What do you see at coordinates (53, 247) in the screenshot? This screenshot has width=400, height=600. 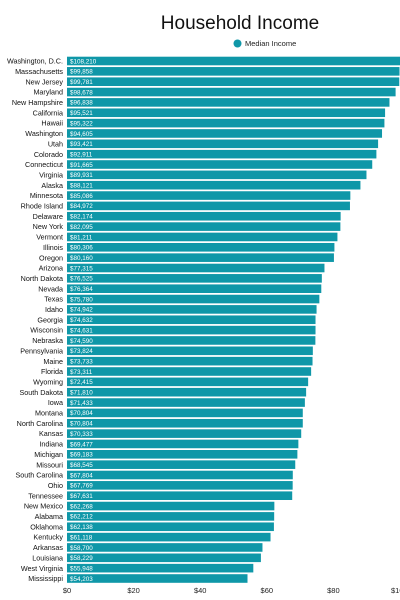 I see `category-label-illinois: Illinois` at bounding box center [53, 247].